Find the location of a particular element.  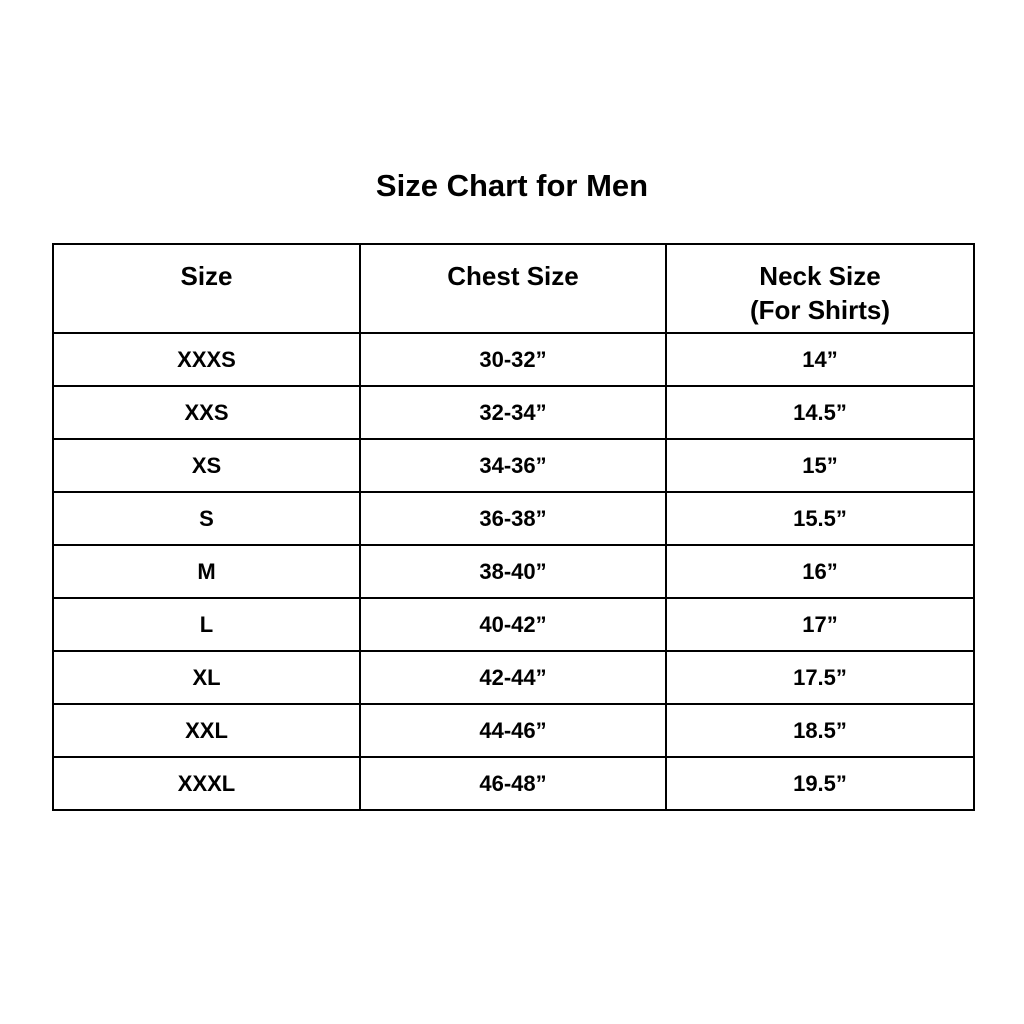

cell-neck-size: 15” is located at coordinates (820, 465).